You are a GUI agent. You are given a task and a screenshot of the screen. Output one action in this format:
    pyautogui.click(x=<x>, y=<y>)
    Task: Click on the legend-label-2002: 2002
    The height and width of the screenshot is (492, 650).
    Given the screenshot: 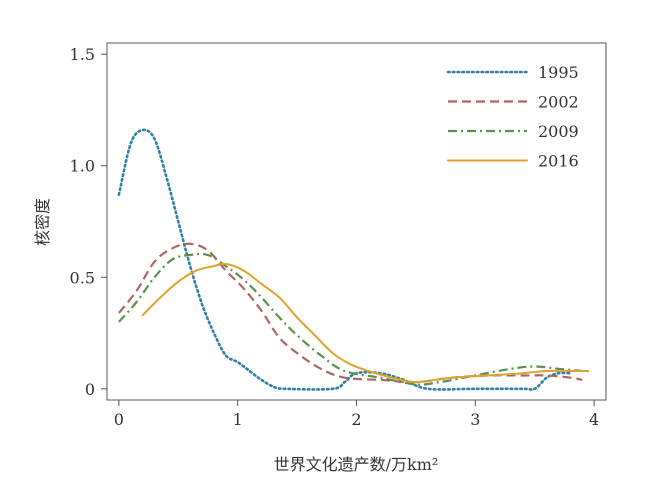 What is the action you would take?
    pyautogui.click(x=558, y=102)
    